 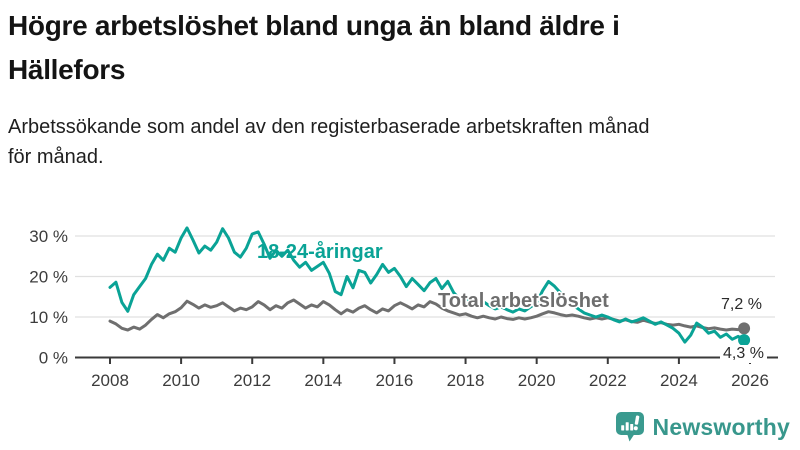 What do you see at coordinates (523, 301) in the screenshot?
I see `series-label-total: Total arbetslöshet` at bounding box center [523, 301].